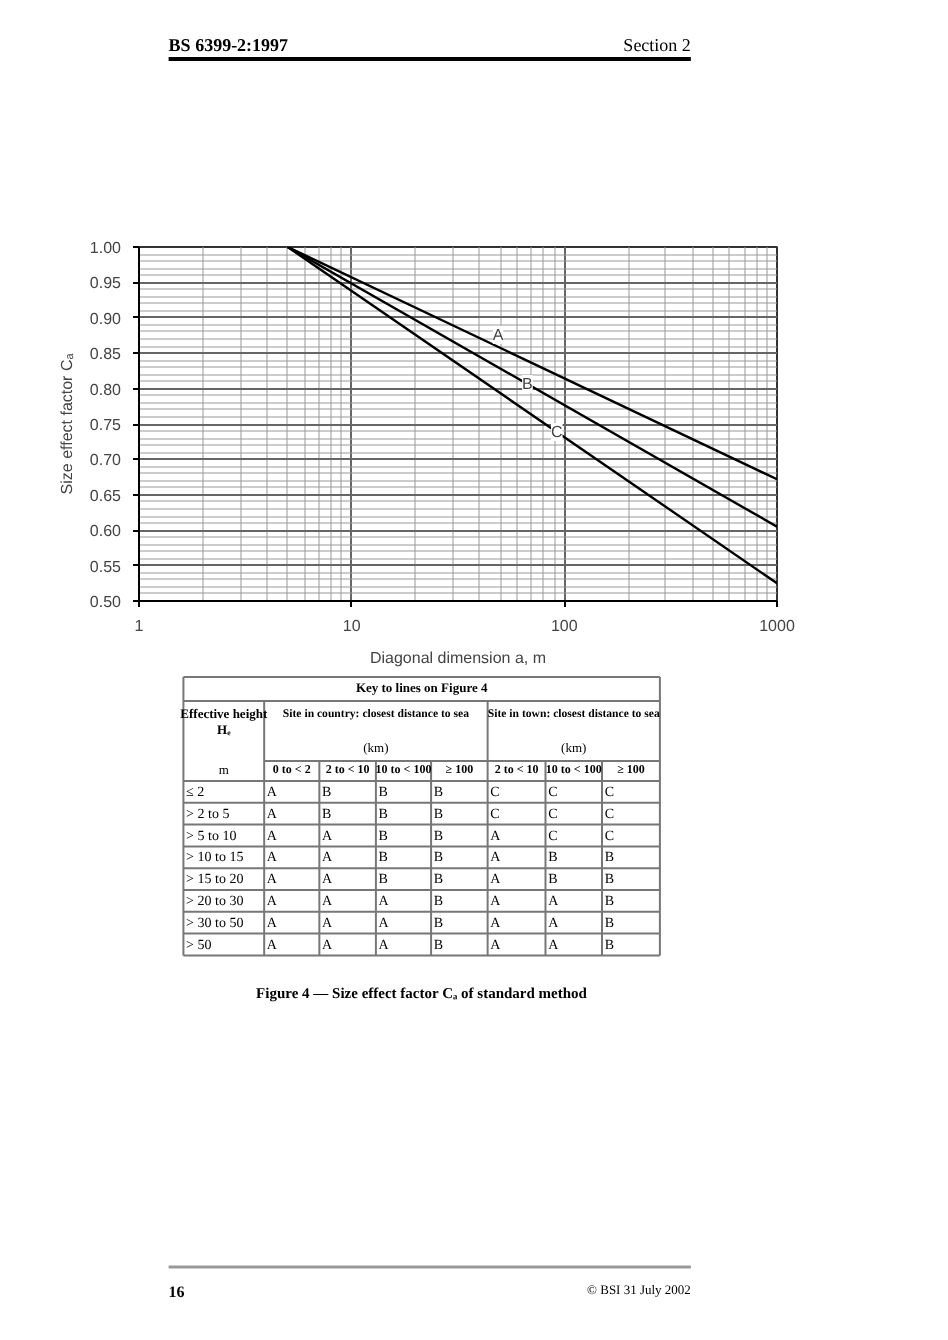 Image resolution: width=948 pixels, height=1340 pixels. I want to click on text: BS 6399-2:1997, so click(229, 45).